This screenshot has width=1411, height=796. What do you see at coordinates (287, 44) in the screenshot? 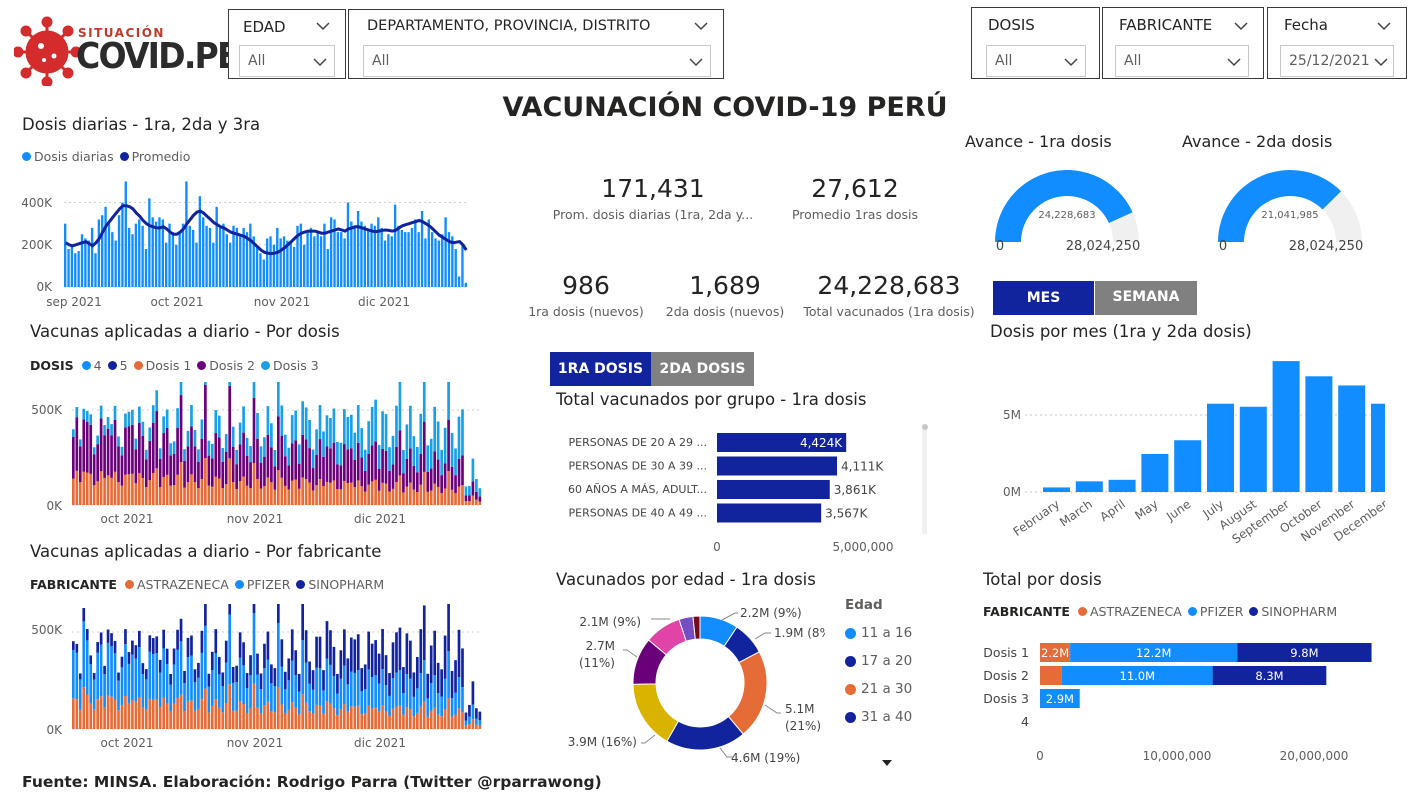
I see `slicer-edad: EDAD All` at bounding box center [287, 44].